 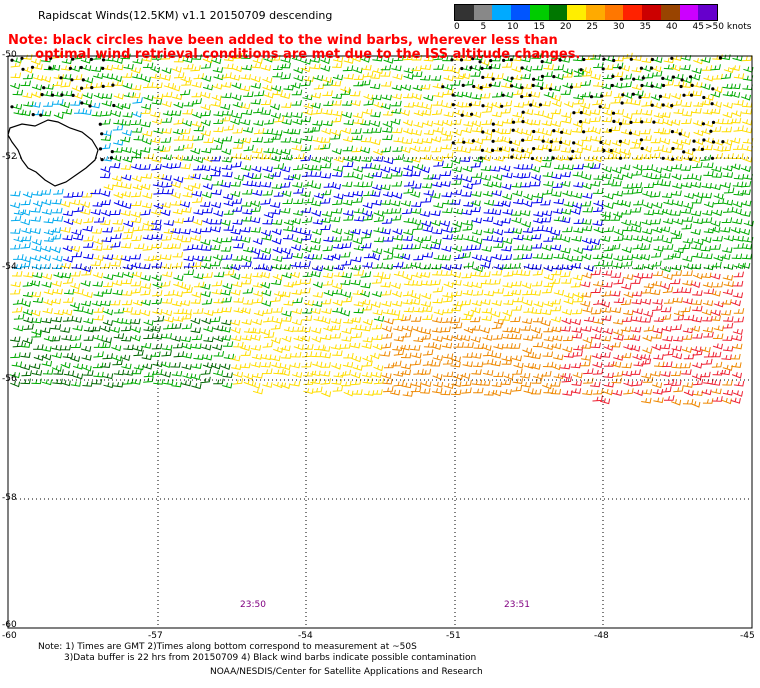 I want to click on legend-tick: 25, so click(x=592, y=27).